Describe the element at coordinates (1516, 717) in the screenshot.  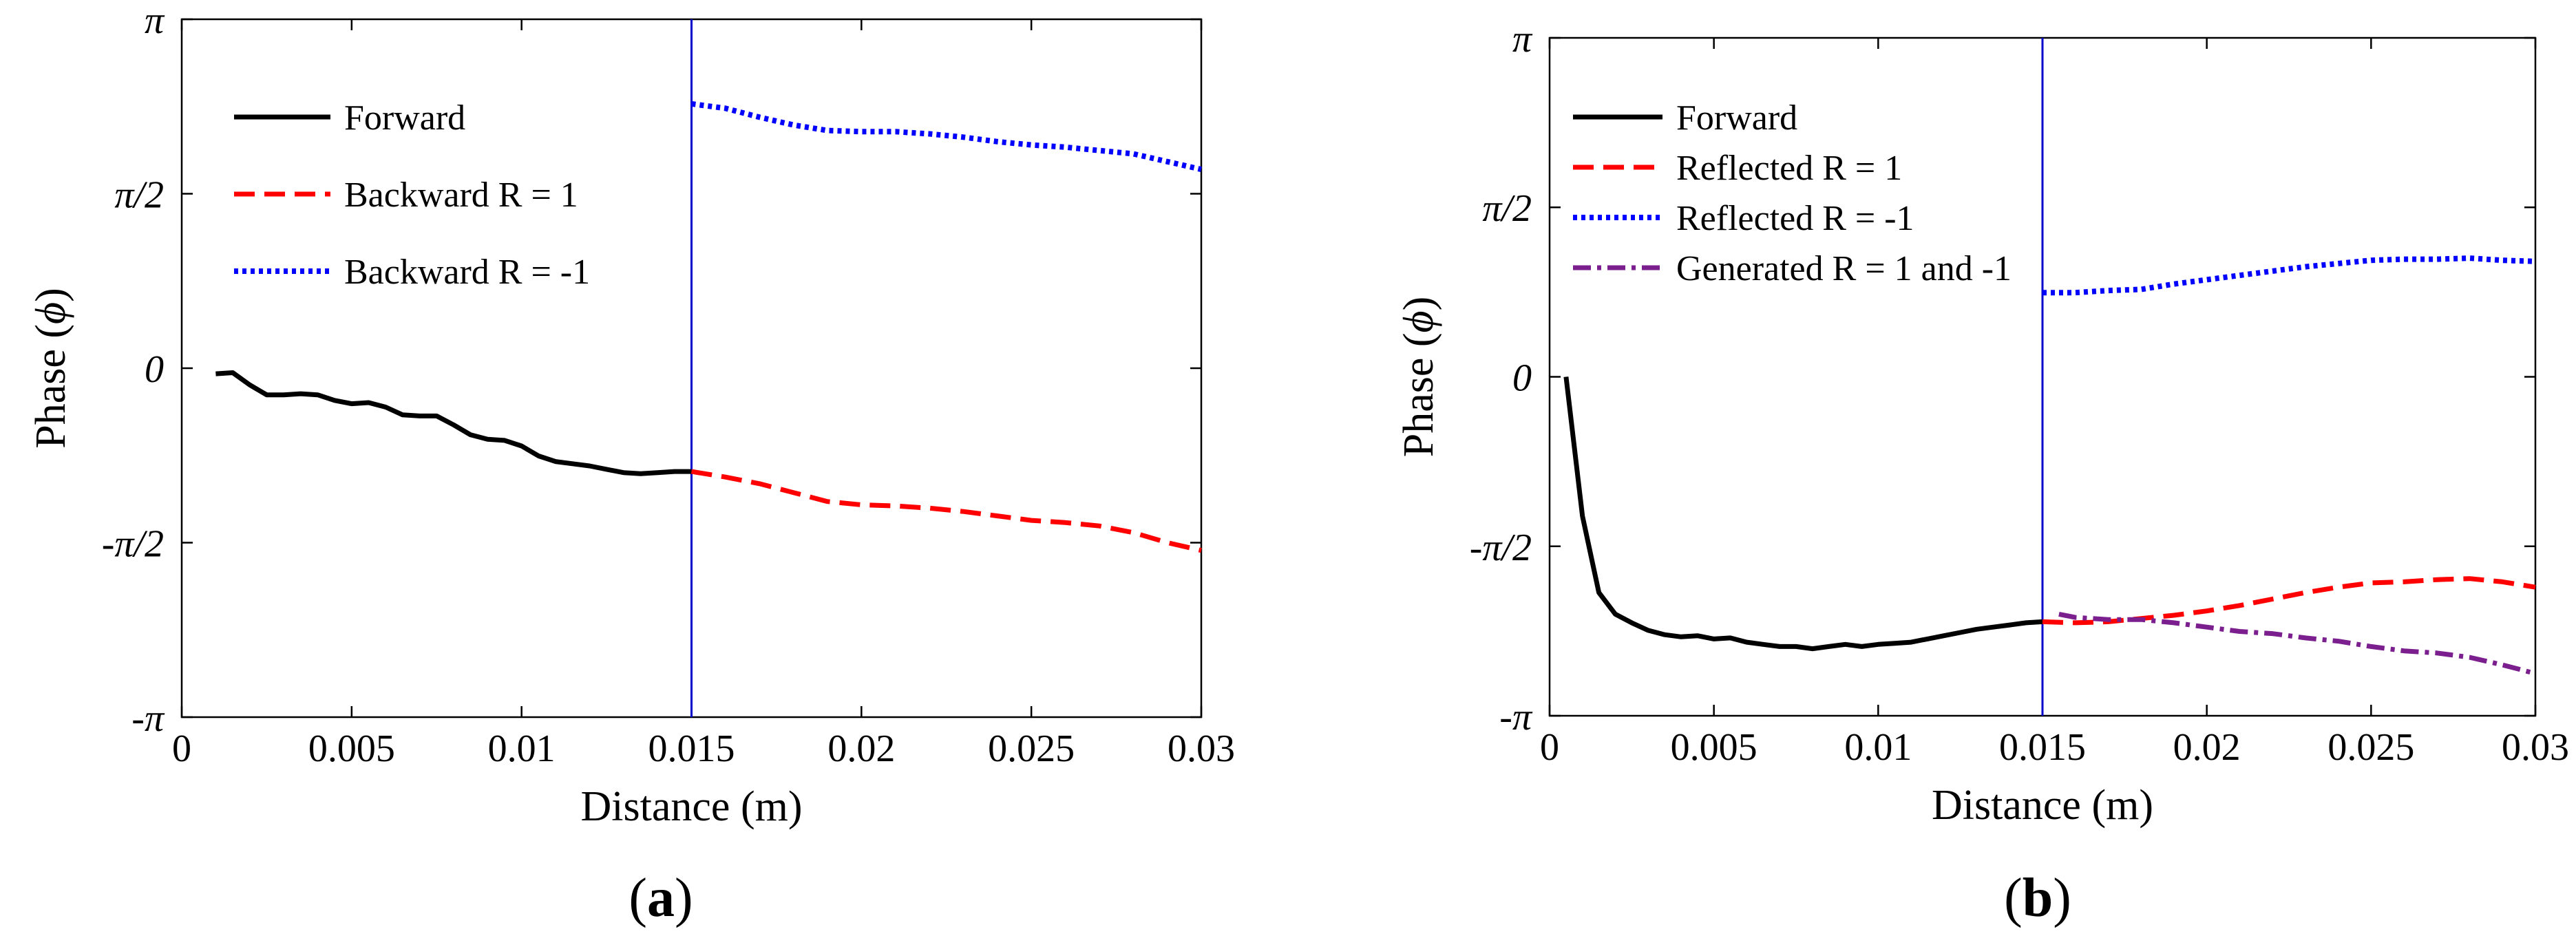
I see `y-tick-label-b: -π` at that location.